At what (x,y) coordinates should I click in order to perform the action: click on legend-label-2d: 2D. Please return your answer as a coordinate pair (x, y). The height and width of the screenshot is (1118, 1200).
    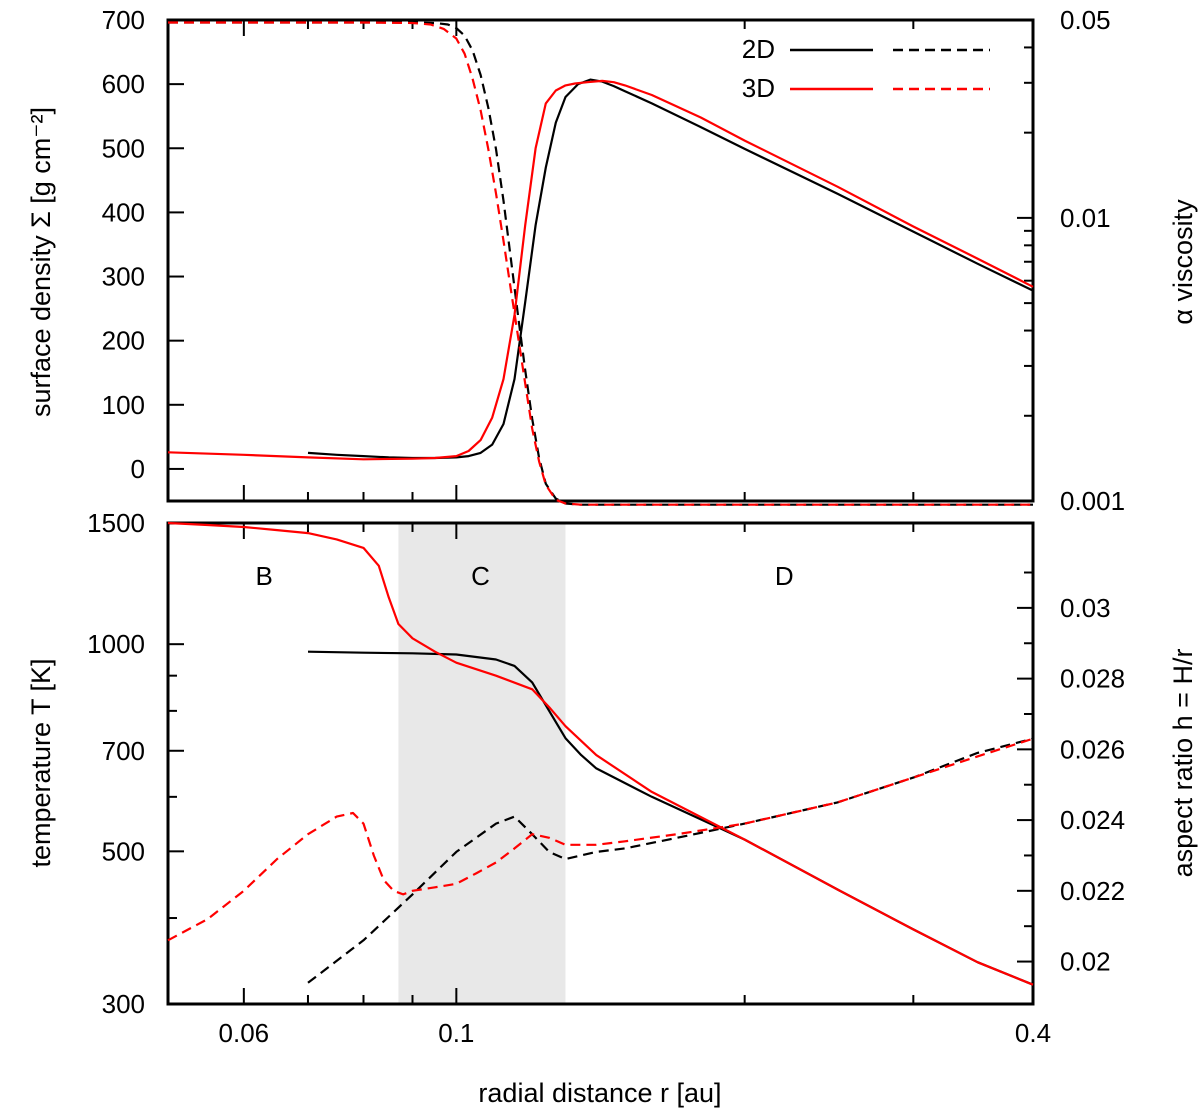
    Looking at the image, I should click on (758, 49).